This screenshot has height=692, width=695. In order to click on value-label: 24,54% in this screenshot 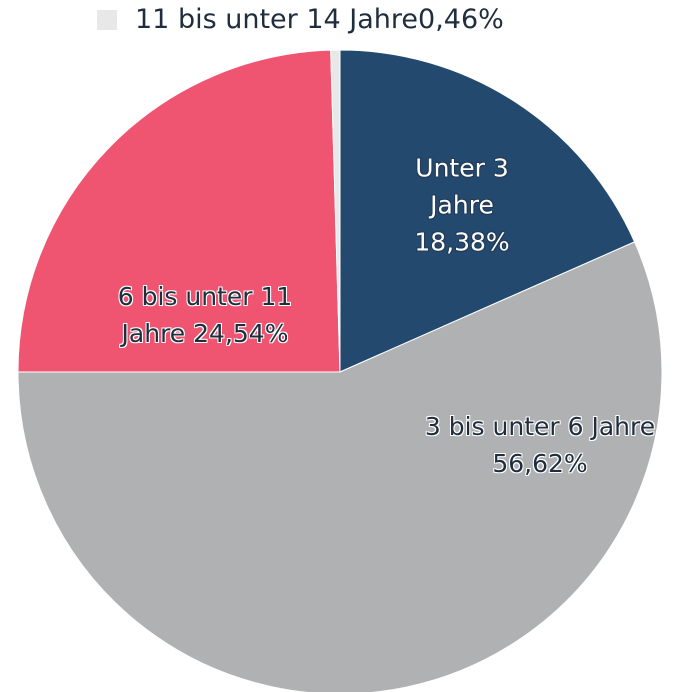, I will do `click(241, 333)`.